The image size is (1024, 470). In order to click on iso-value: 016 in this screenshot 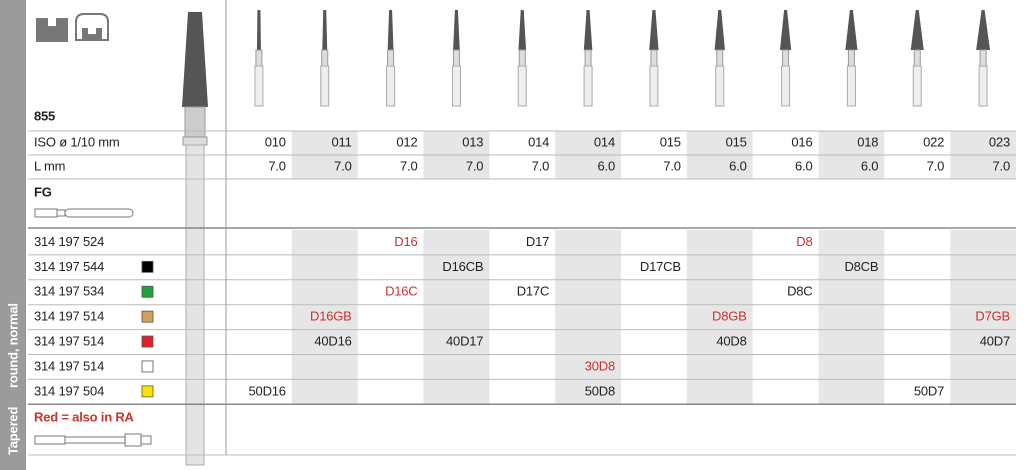, I will do `click(801, 141)`.